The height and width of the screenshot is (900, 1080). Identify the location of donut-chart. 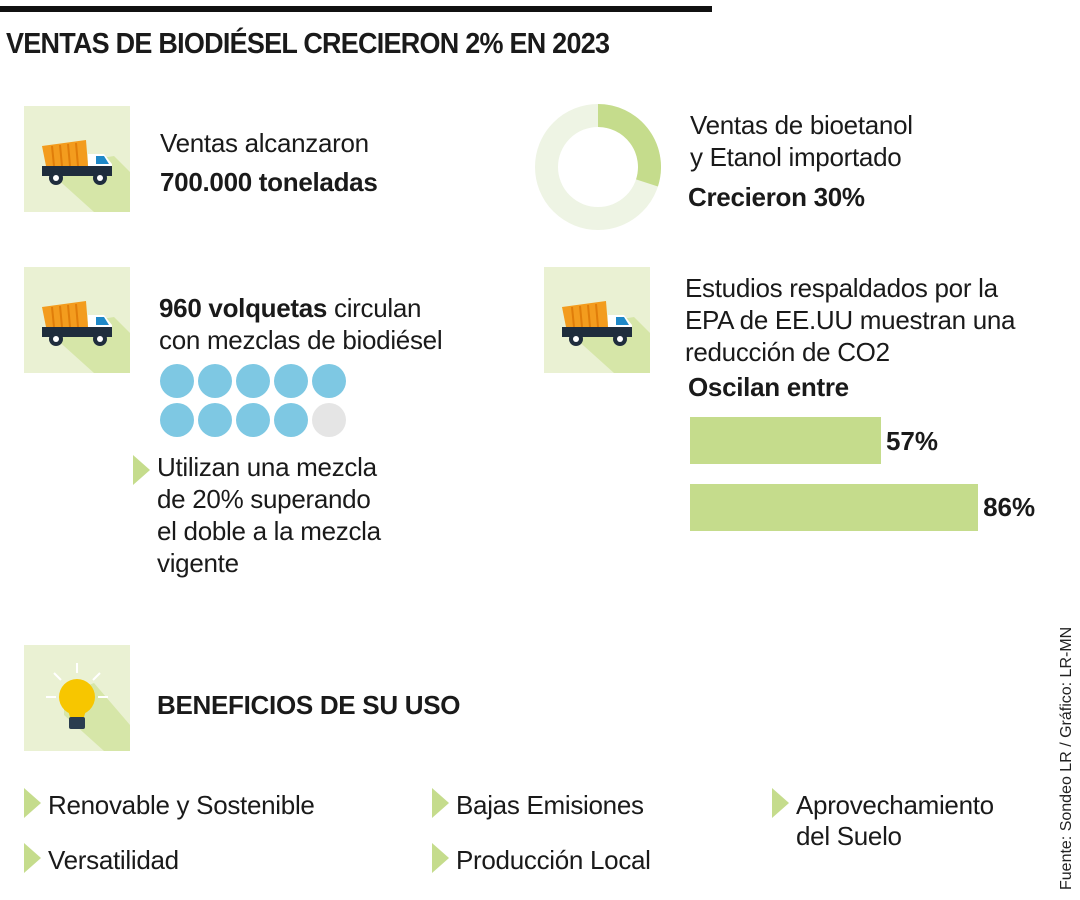
(598, 167).